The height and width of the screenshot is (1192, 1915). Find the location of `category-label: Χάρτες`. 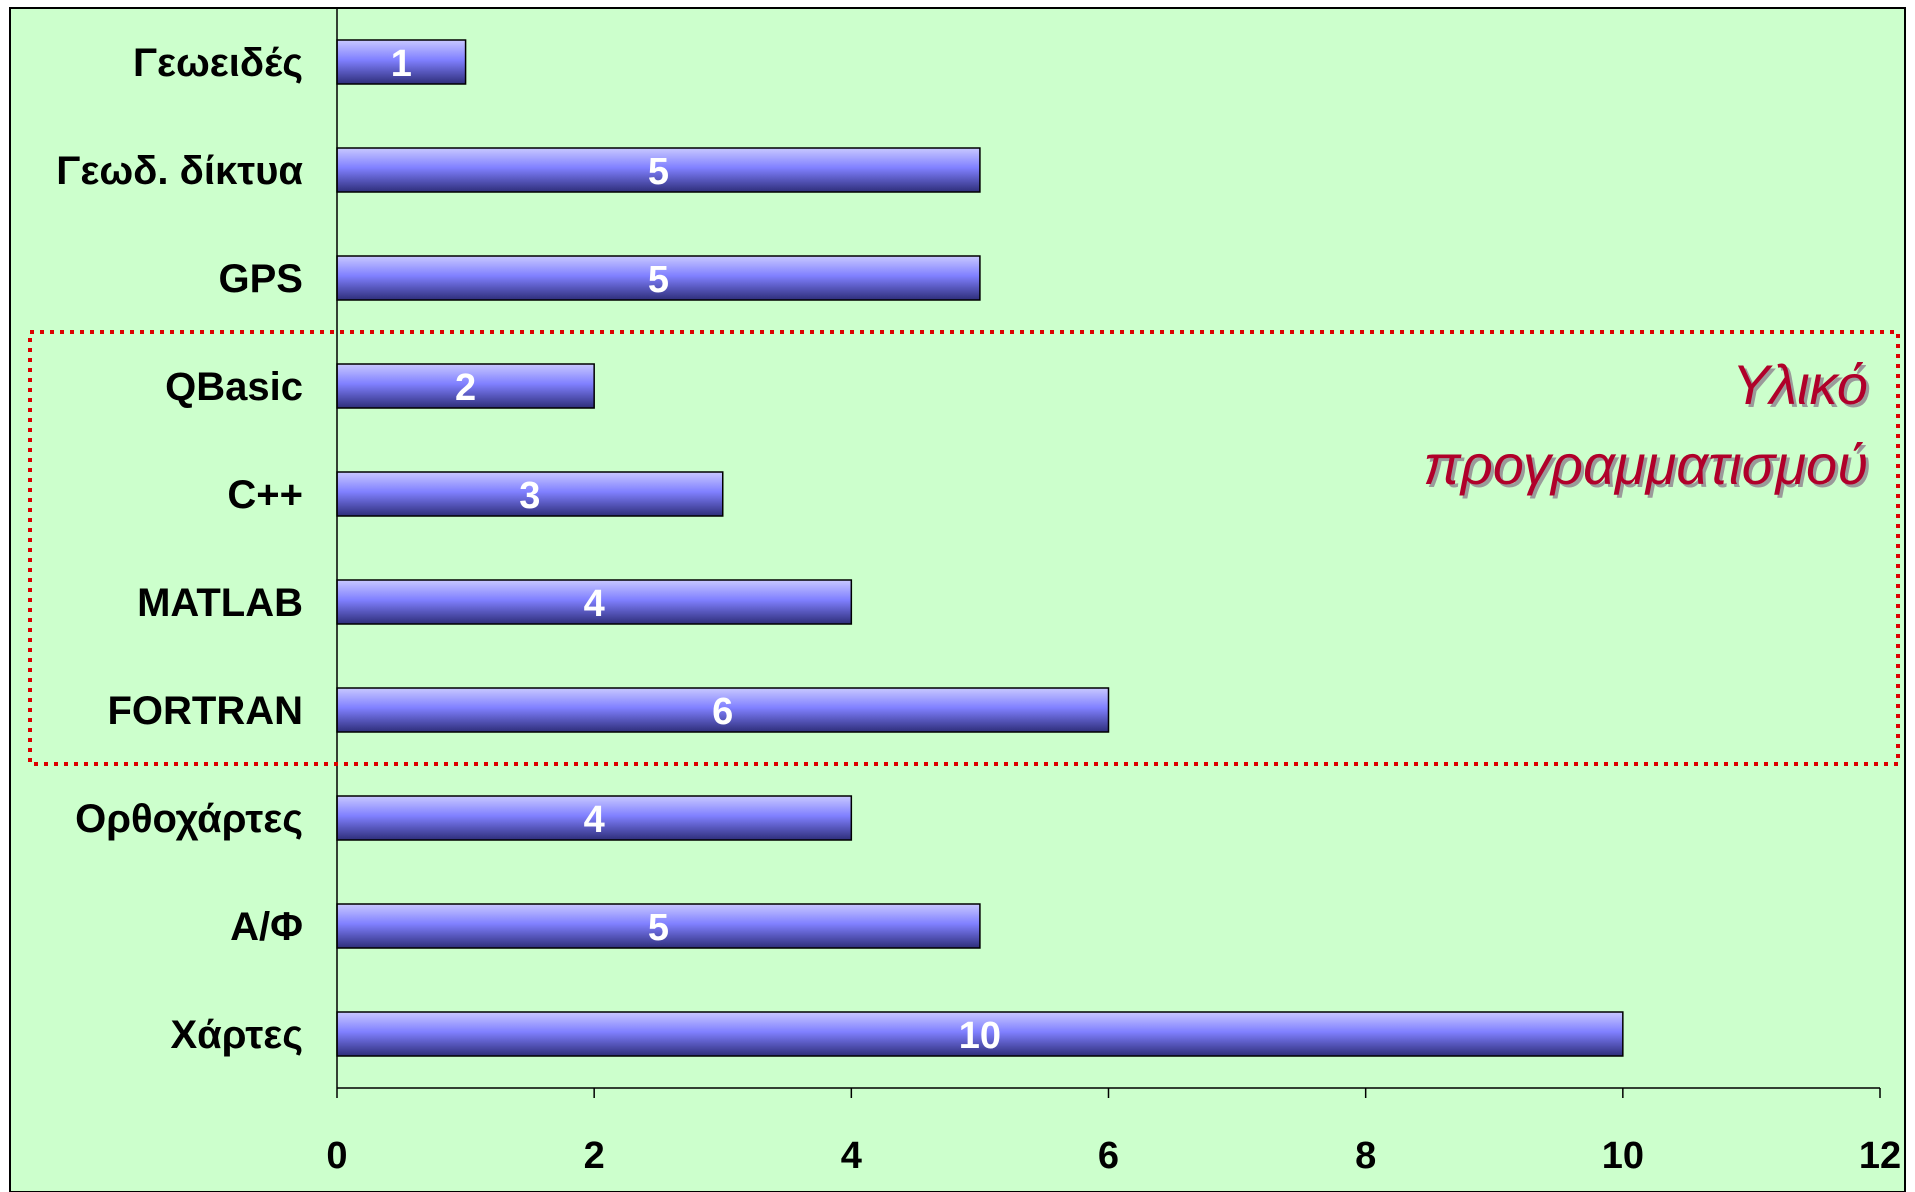

category-label: Χάρτες is located at coordinates (236, 1035).